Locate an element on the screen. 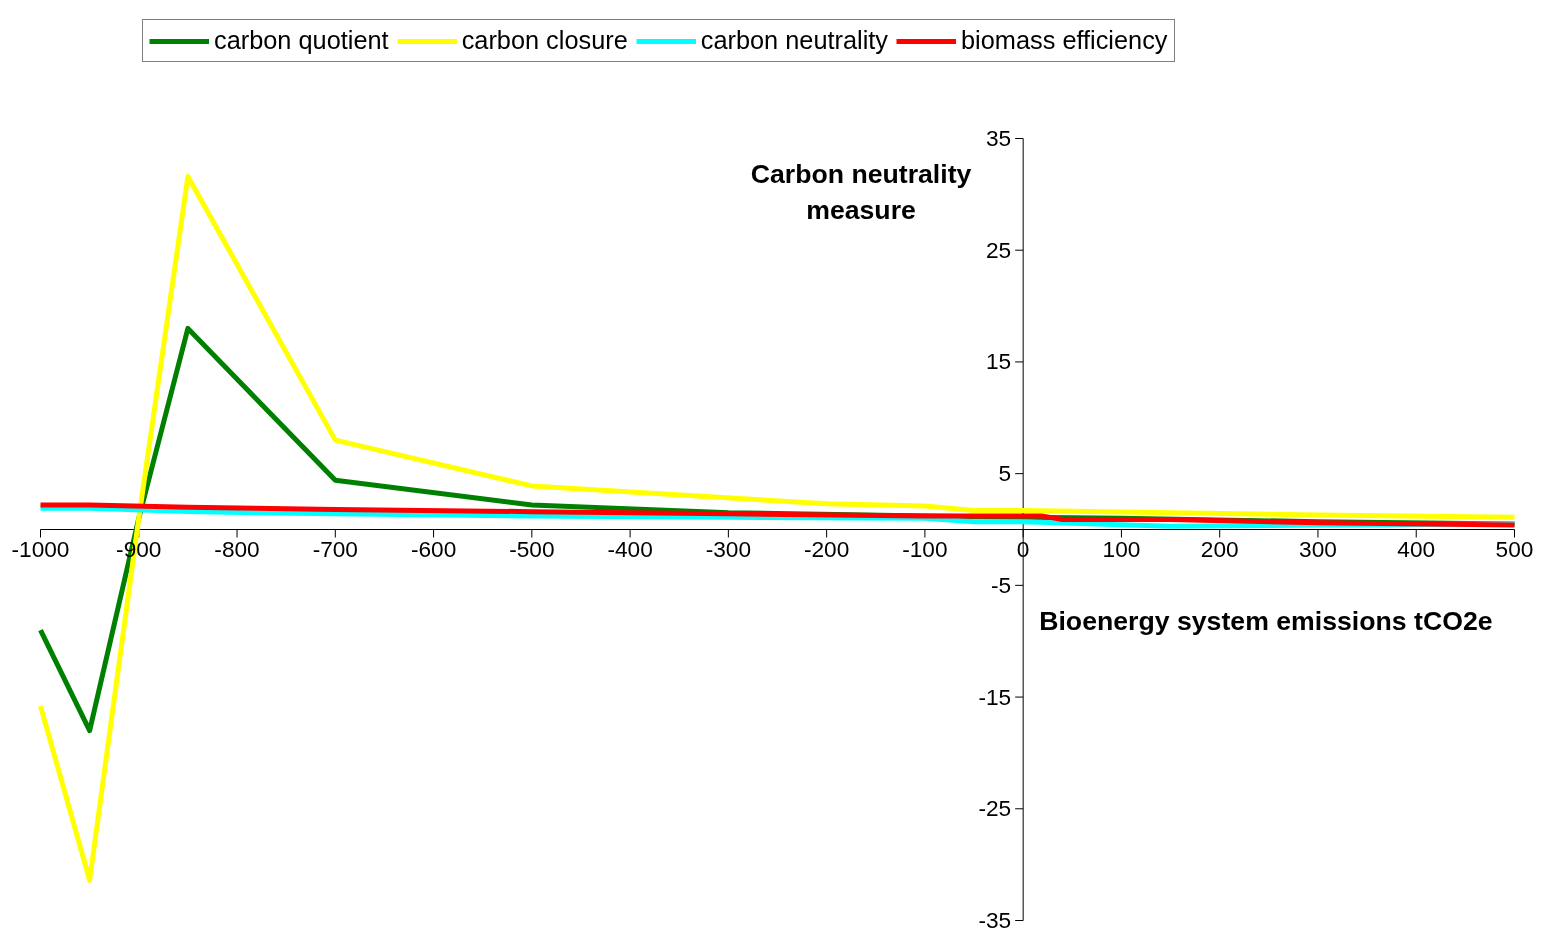  x-tick-label: -800 is located at coordinates (237, 548).